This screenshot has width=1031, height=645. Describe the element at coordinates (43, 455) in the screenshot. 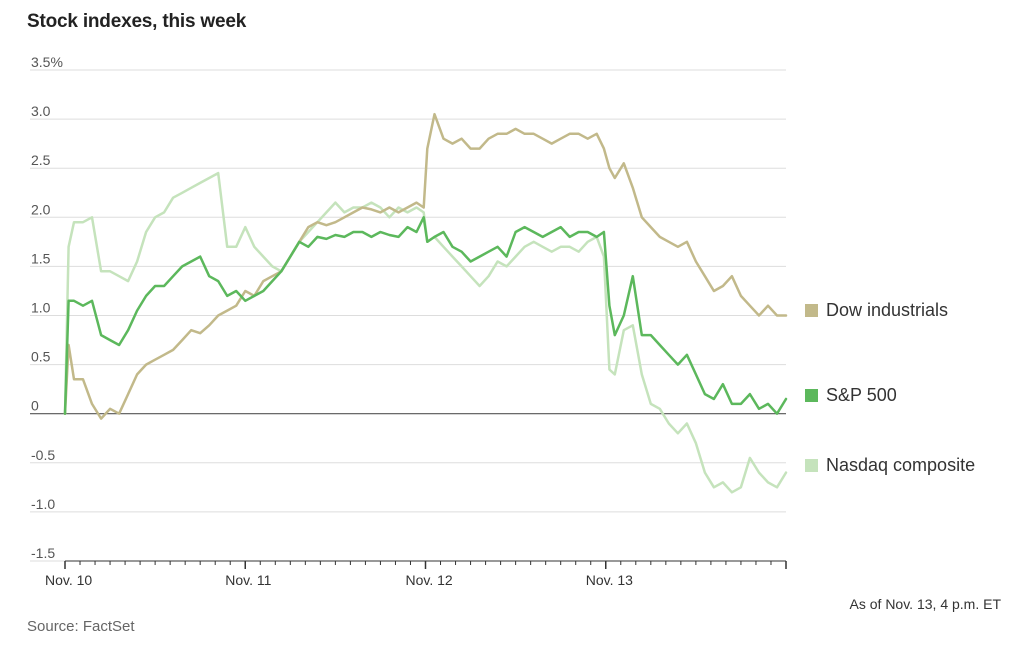

I see `y-tick-label: -0.5` at that location.